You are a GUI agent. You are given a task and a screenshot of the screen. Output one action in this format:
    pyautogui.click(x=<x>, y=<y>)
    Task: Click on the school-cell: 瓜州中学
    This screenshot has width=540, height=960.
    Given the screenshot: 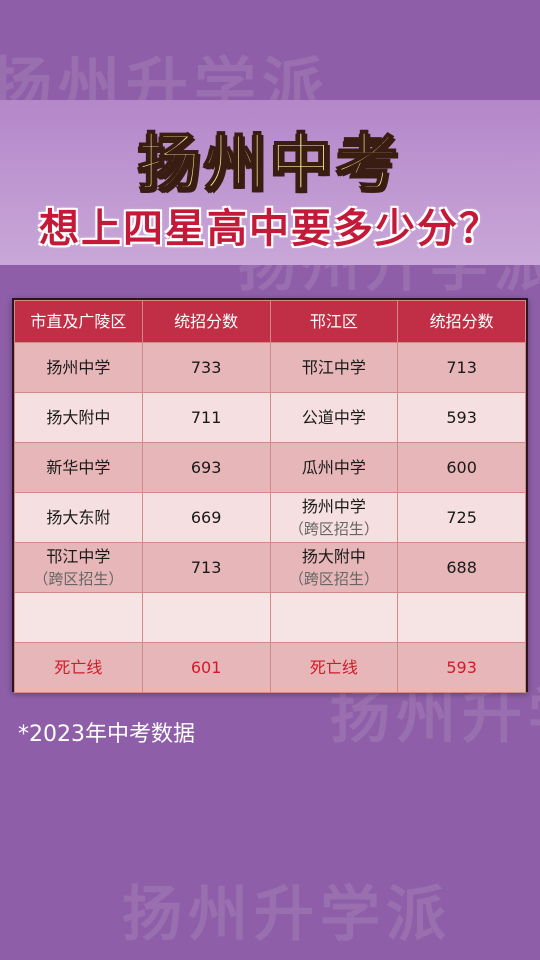 What is the action you would take?
    pyautogui.click(x=334, y=467)
    